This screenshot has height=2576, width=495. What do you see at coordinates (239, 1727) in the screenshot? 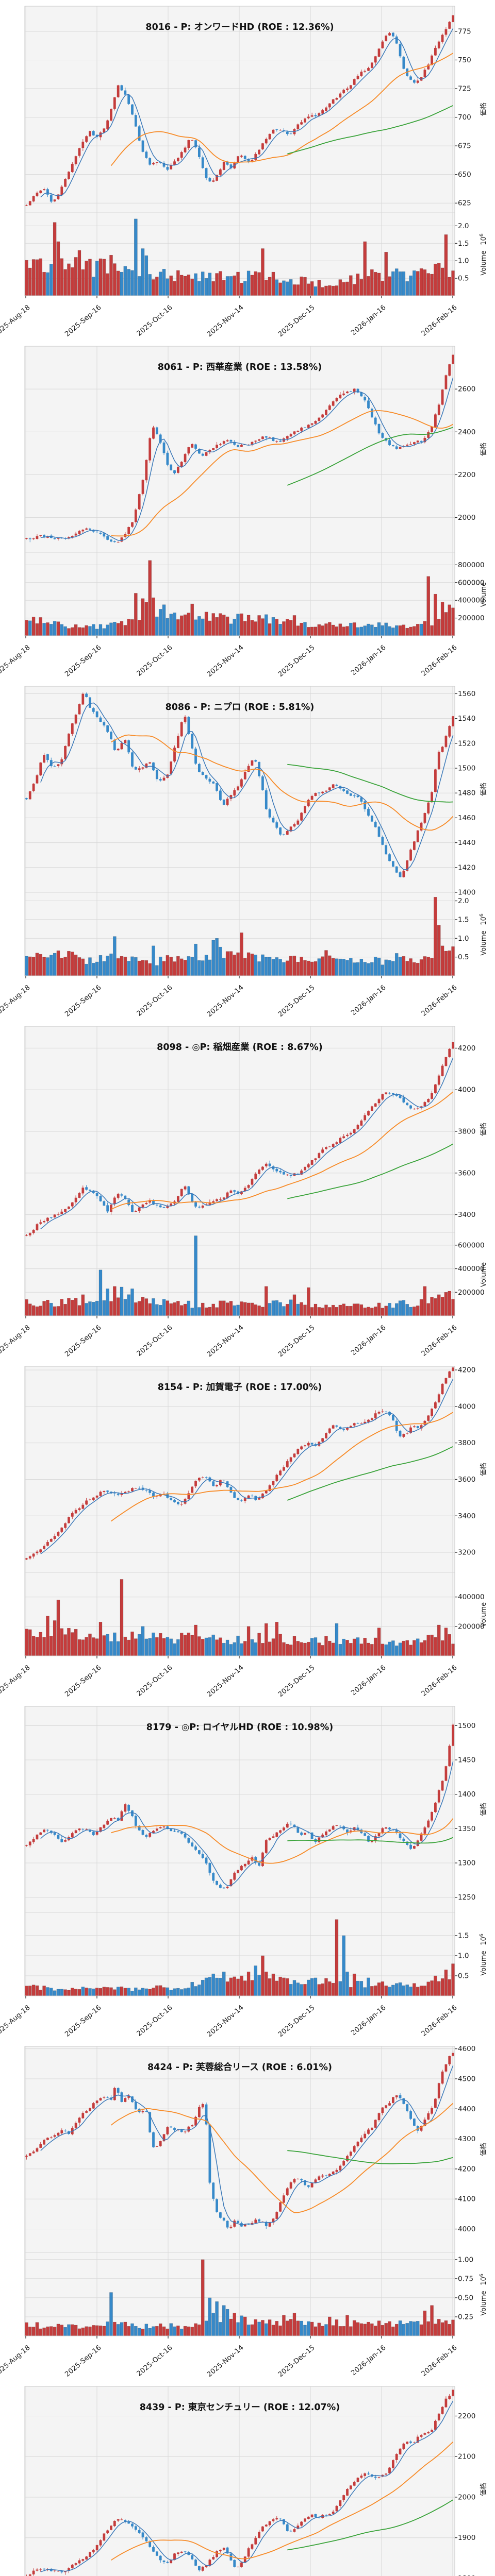
I see `chart-title: 8179 - ◎P: ロイヤルHD (ROE : 10.98%)` at bounding box center [239, 1727].